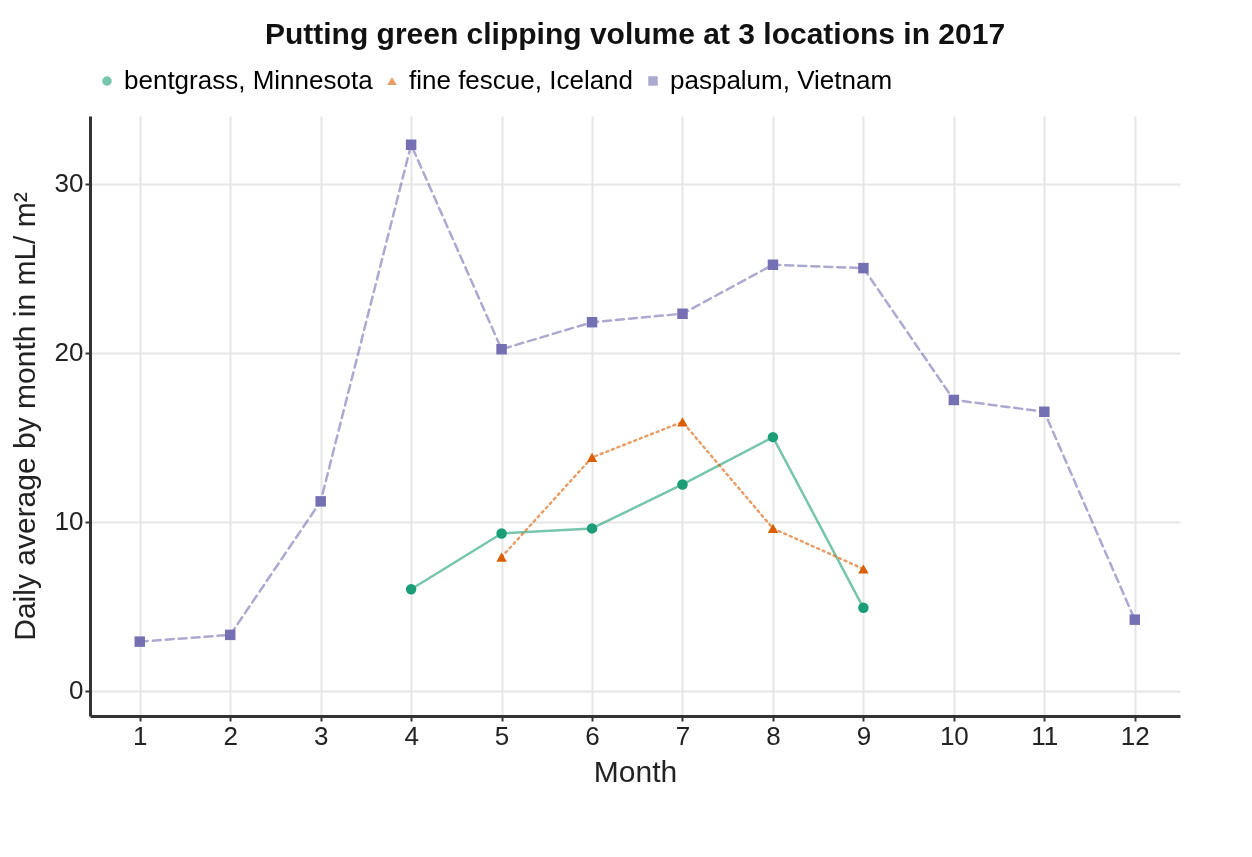 The height and width of the screenshot is (857, 1252). I want to click on y-axis-title: Daily average by month in mL/ m², so click(24, 416).